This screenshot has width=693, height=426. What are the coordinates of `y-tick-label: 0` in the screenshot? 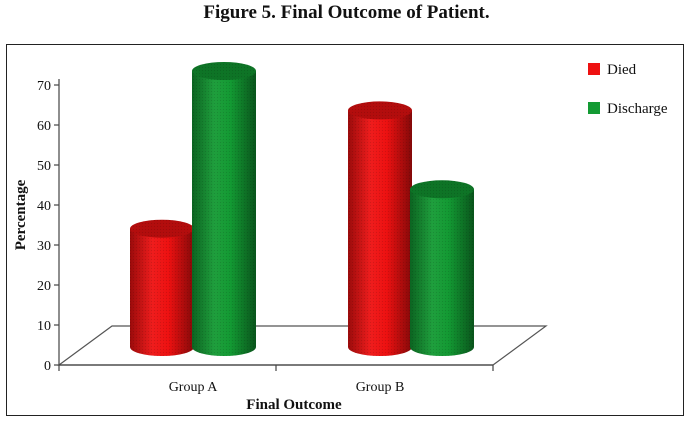 It's located at (47, 366).